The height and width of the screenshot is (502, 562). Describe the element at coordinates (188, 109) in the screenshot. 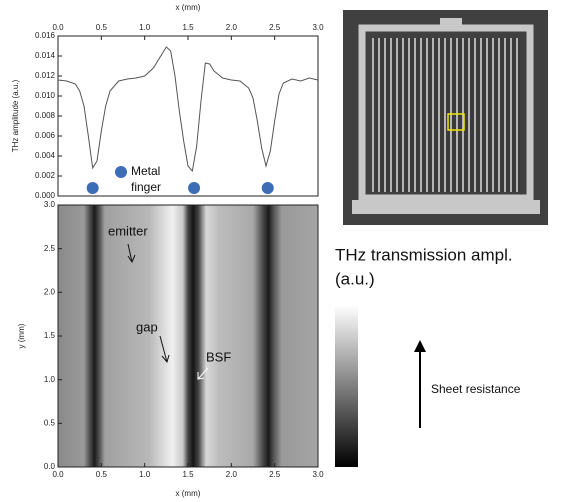

I see `data-line` at that location.